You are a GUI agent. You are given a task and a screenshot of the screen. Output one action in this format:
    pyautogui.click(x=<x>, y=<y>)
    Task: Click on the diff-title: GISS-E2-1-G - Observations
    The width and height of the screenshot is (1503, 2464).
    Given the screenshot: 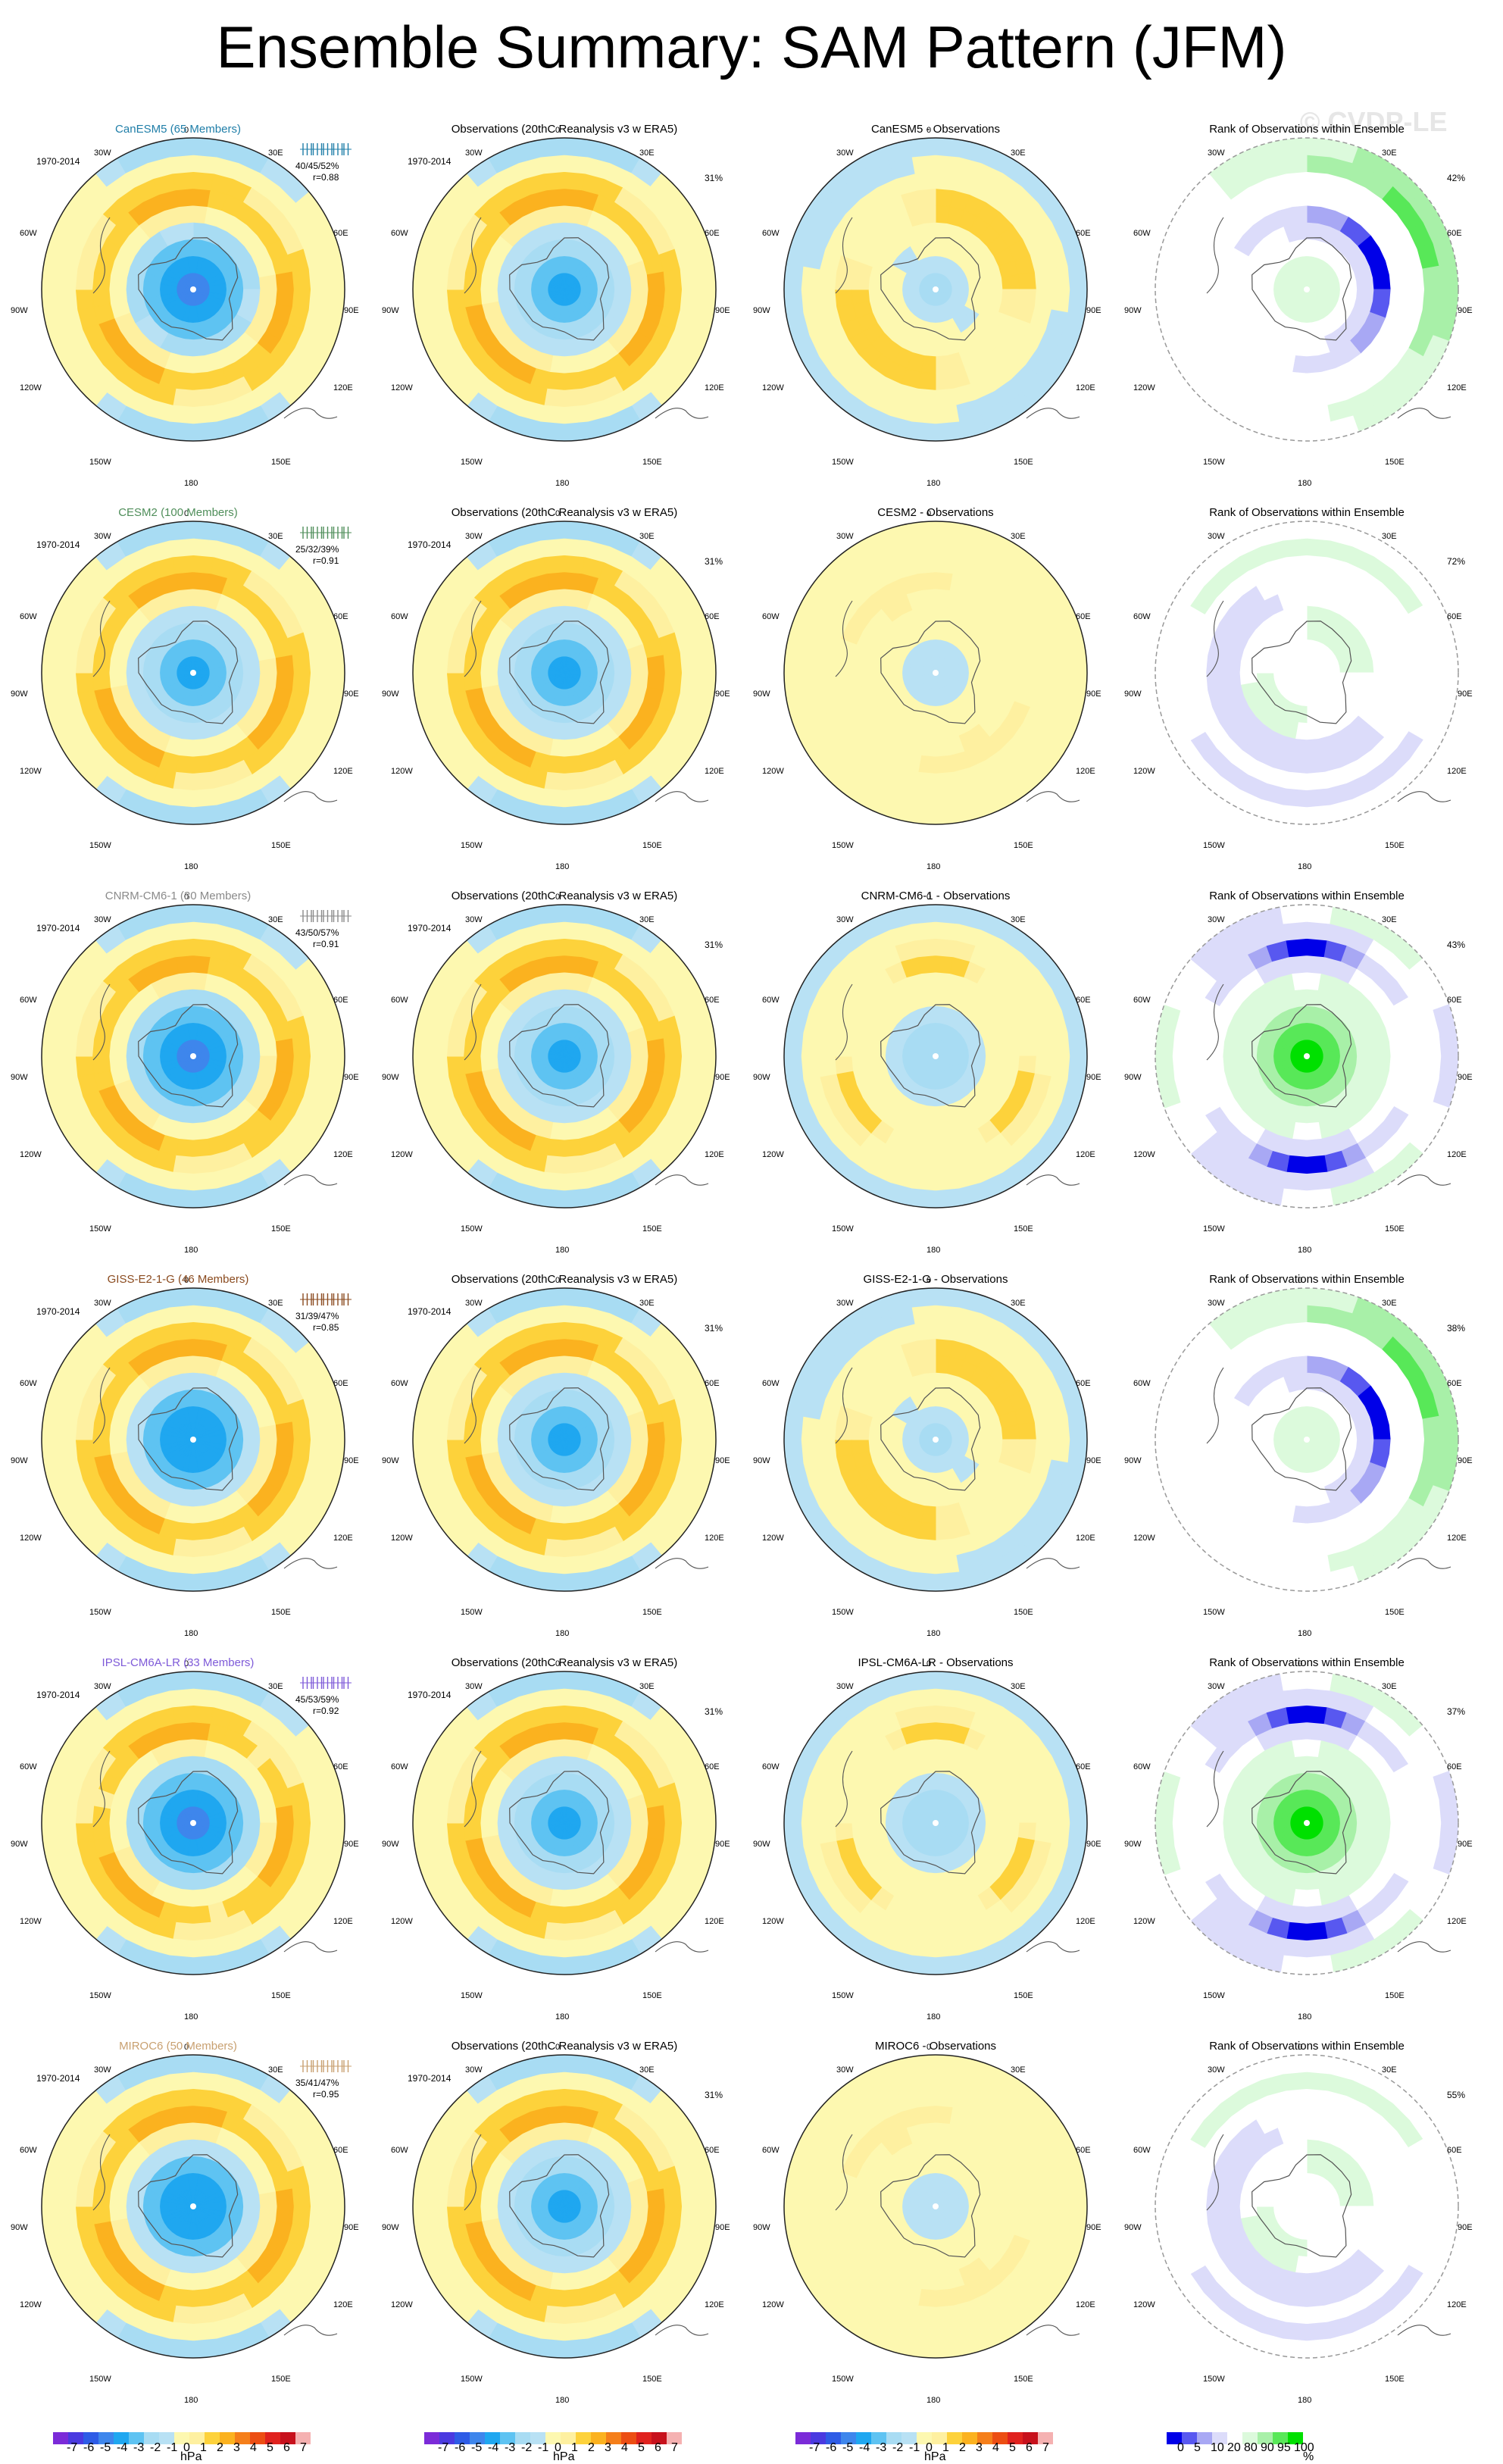 What is the action you would take?
    pyautogui.click(x=935, y=1279)
    